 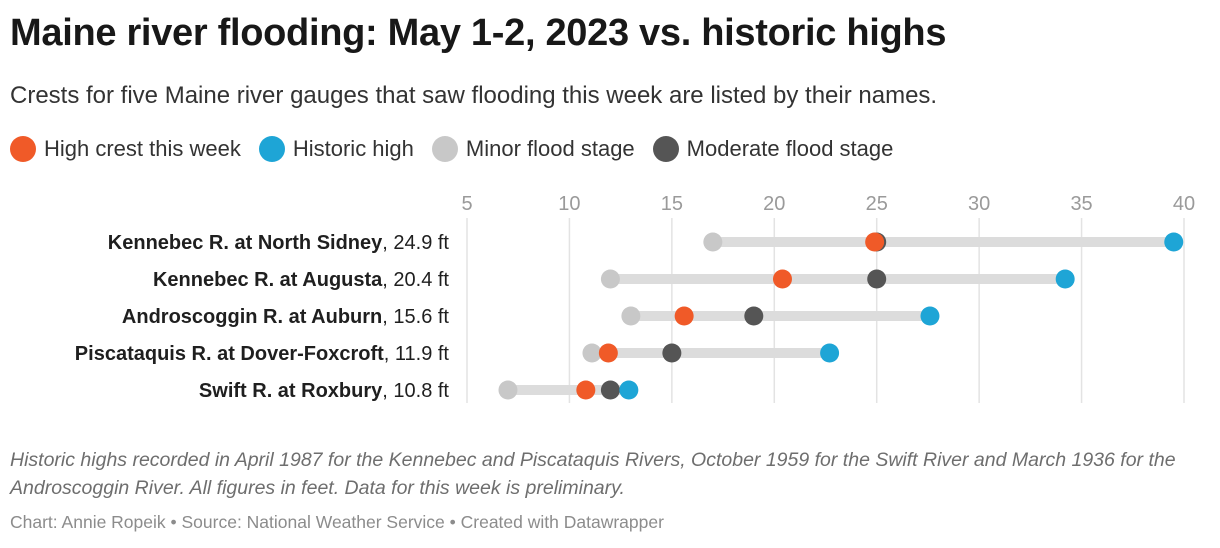 I want to click on row-label: Kennebec R. at Augusta, 20.4 ft, so click(x=301, y=280).